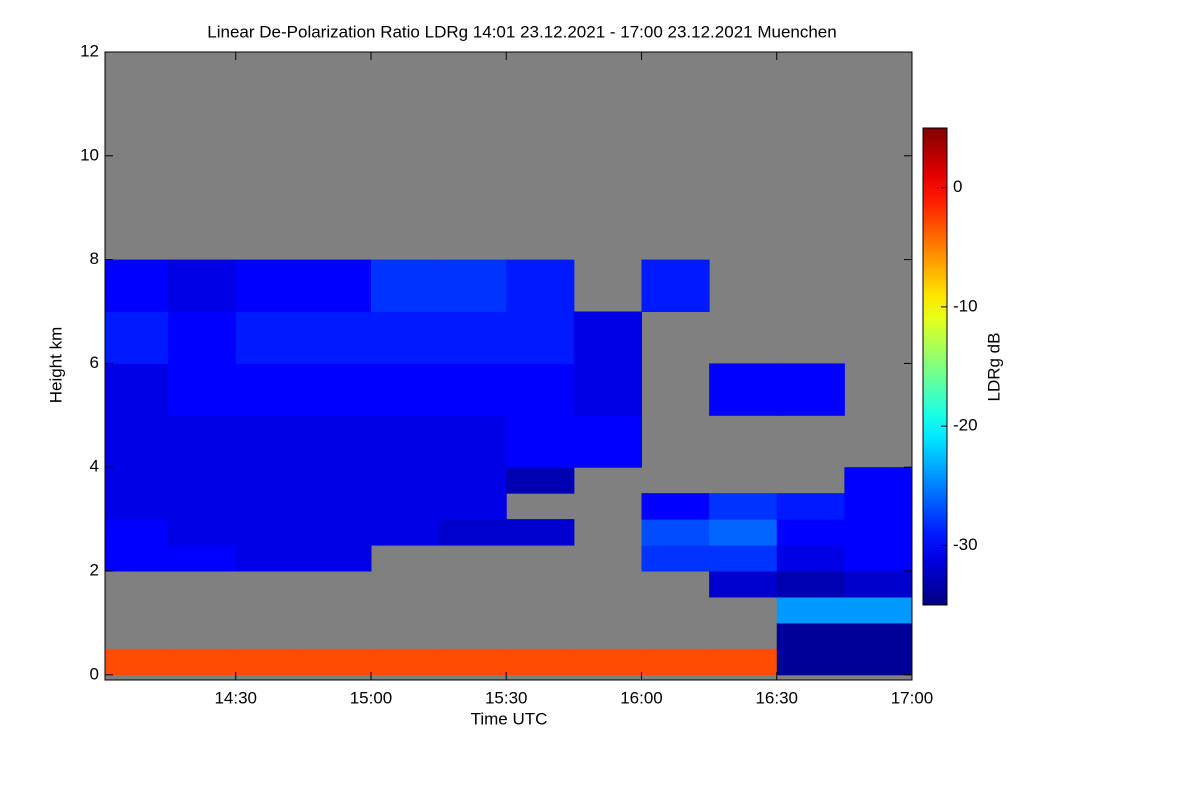  What do you see at coordinates (912, 697) in the screenshot?
I see `x-tick-label: 17:00` at bounding box center [912, 697].